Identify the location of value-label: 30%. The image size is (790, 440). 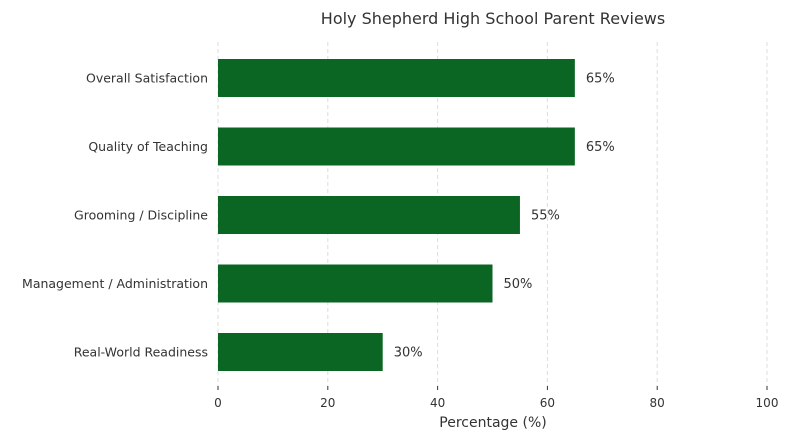
(408, 353).